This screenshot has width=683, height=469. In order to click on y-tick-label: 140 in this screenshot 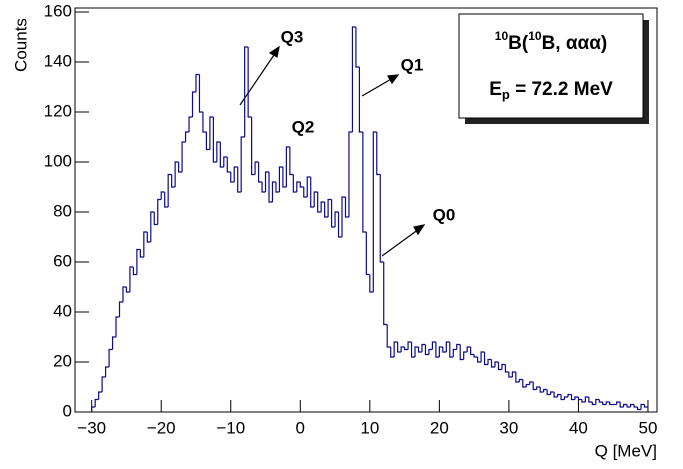, I will do `click(58, 60)`.